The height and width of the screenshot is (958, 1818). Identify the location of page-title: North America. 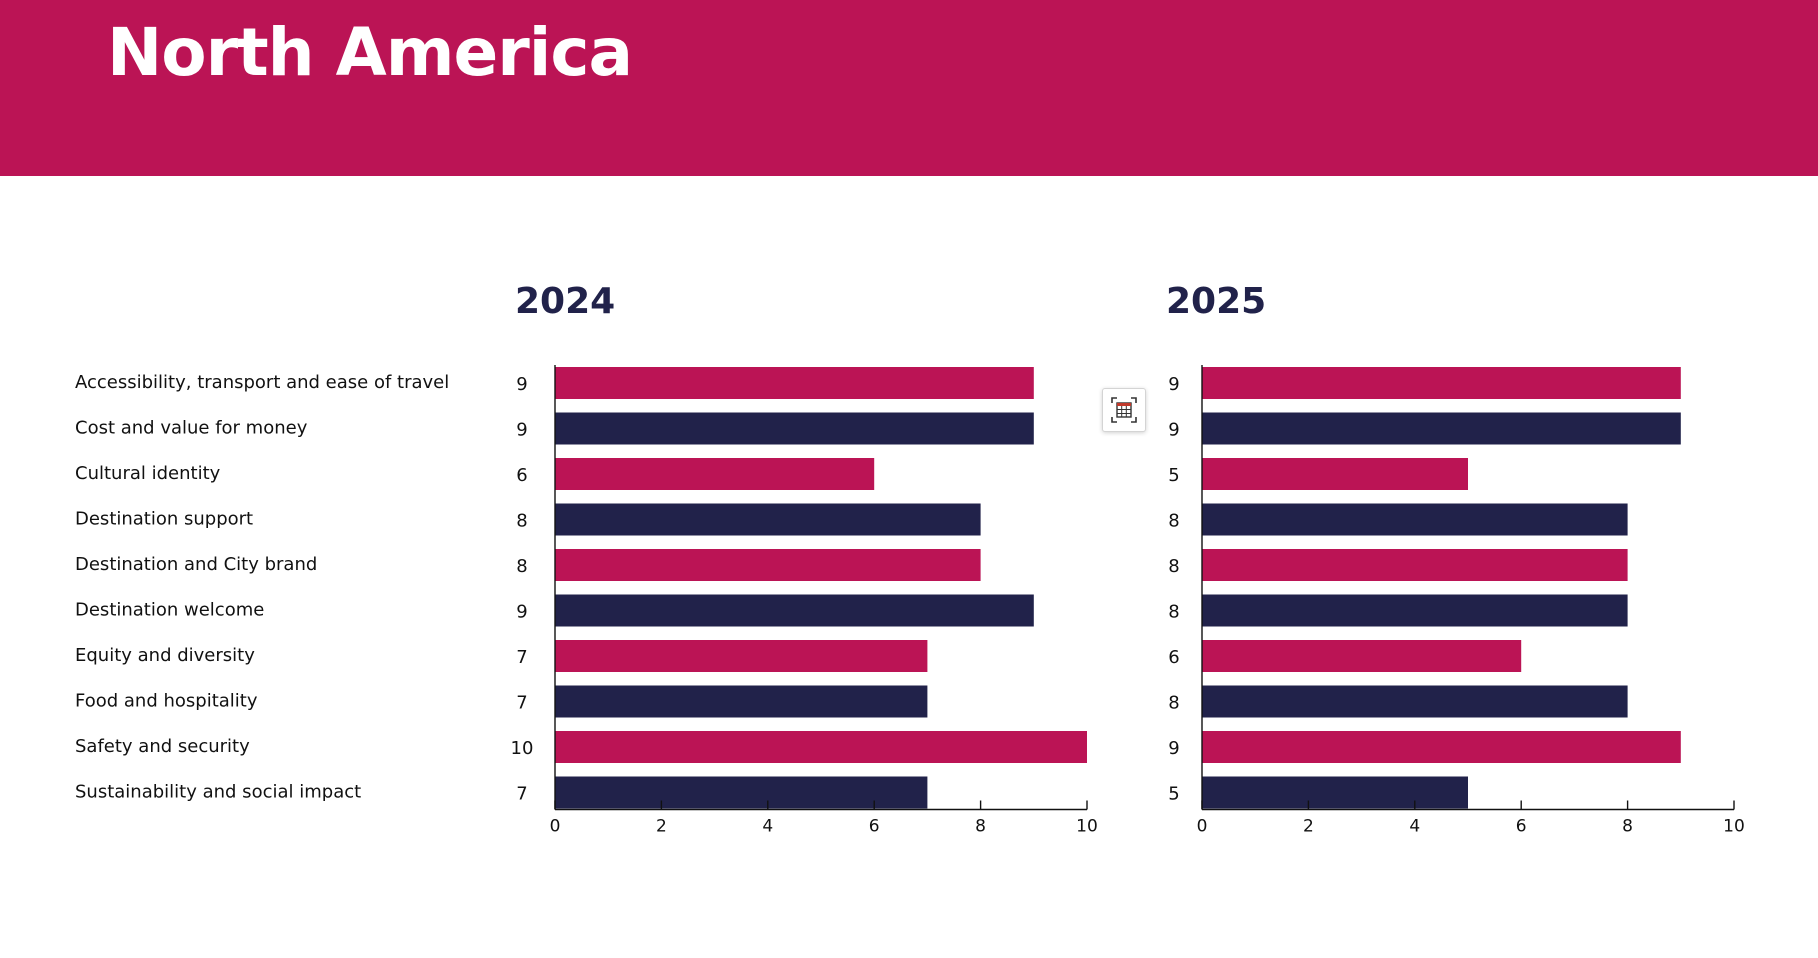
(370, 52).